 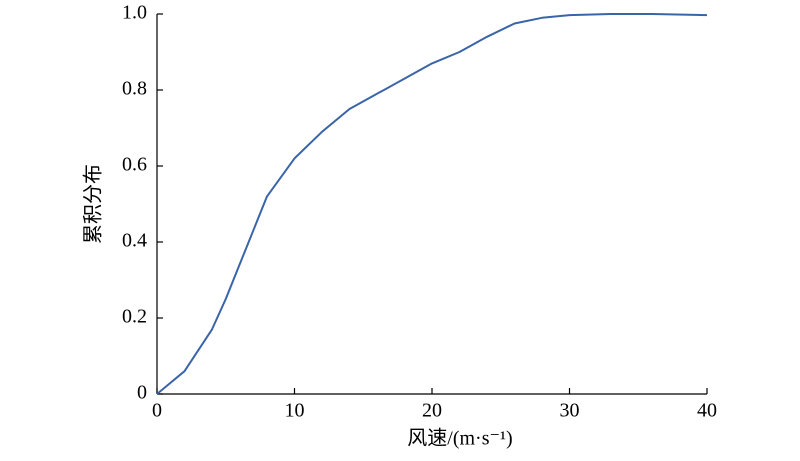 What do you see at coordinates (134, 89) in the screenshot?
I see `y-tick-label: 0.8` at bounding box center [134, 89].